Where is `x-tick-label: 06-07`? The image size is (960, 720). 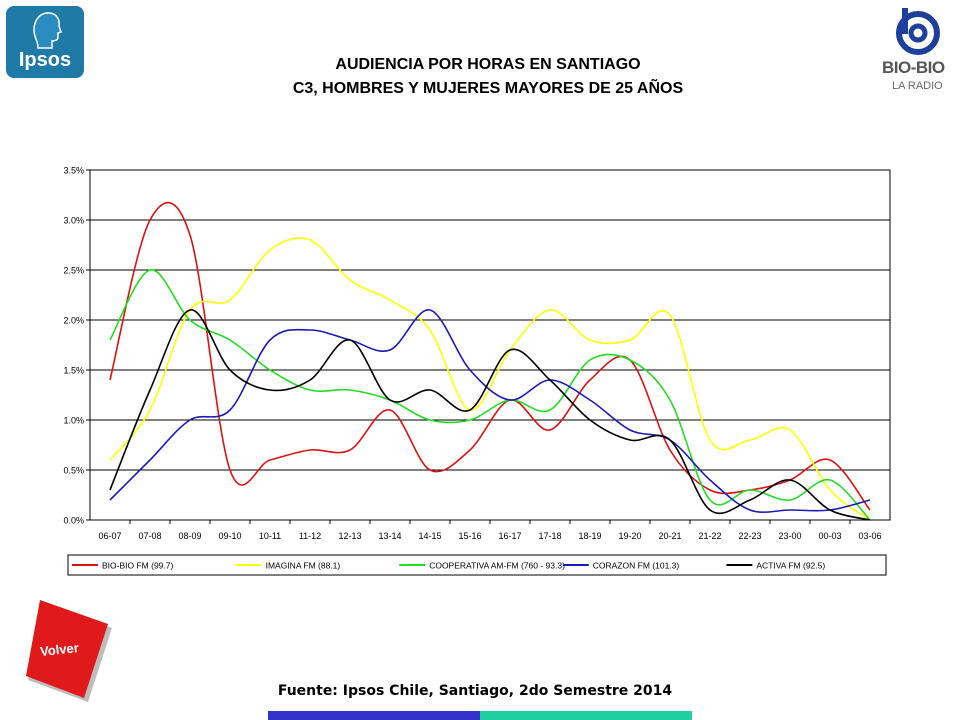
x-tick-label: 06-07 is located at coordinates (109, 536).